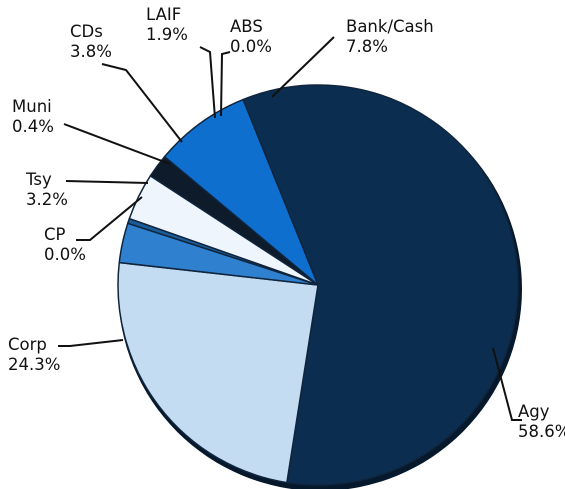 This screenshot has height=489, width=565. I want to click on slice-label-abs: ABS 0.0%, so click(251, 36).